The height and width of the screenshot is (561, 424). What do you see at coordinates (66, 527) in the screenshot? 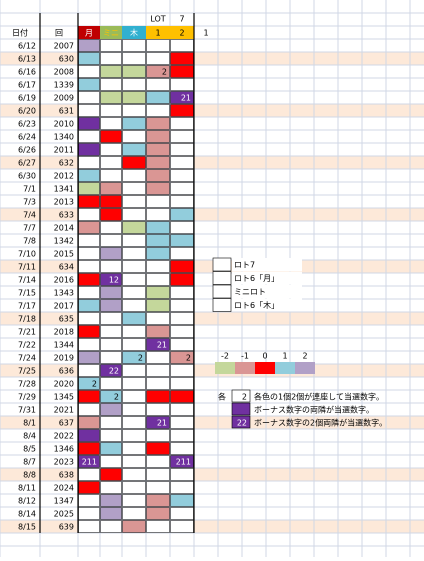
I see `draw-no: 639` at bounding box center [66, 527].